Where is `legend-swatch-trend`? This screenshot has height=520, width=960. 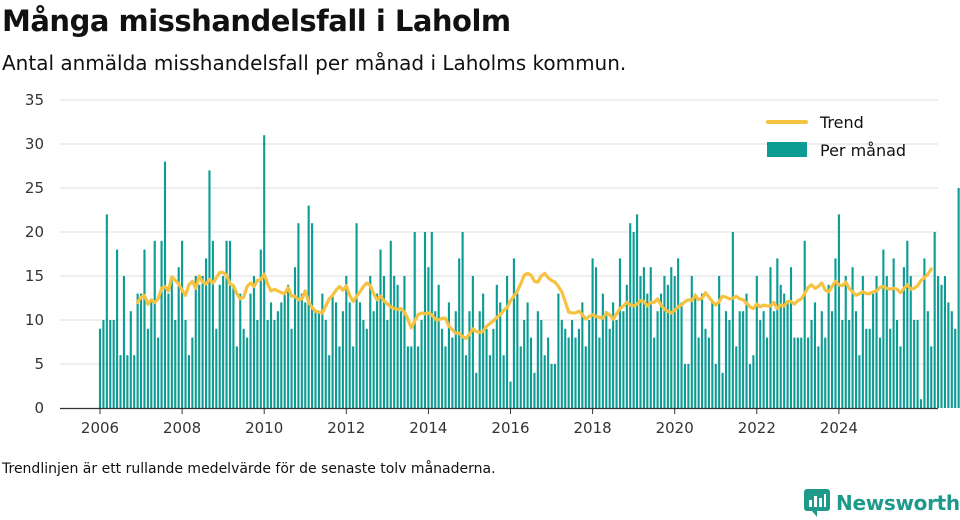 legend-swatch-trend is located at coordinates (787, 122).